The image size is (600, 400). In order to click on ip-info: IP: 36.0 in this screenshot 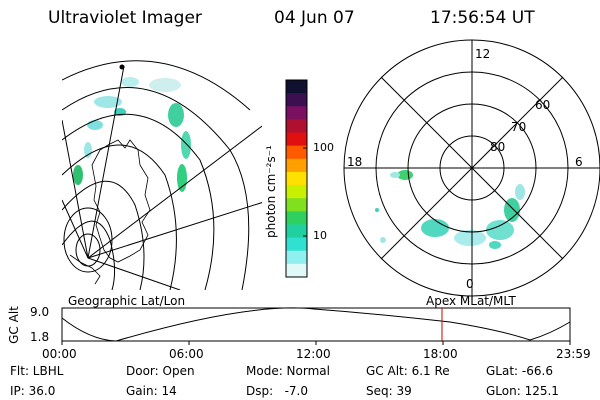, I will do `click(33, 391)`.